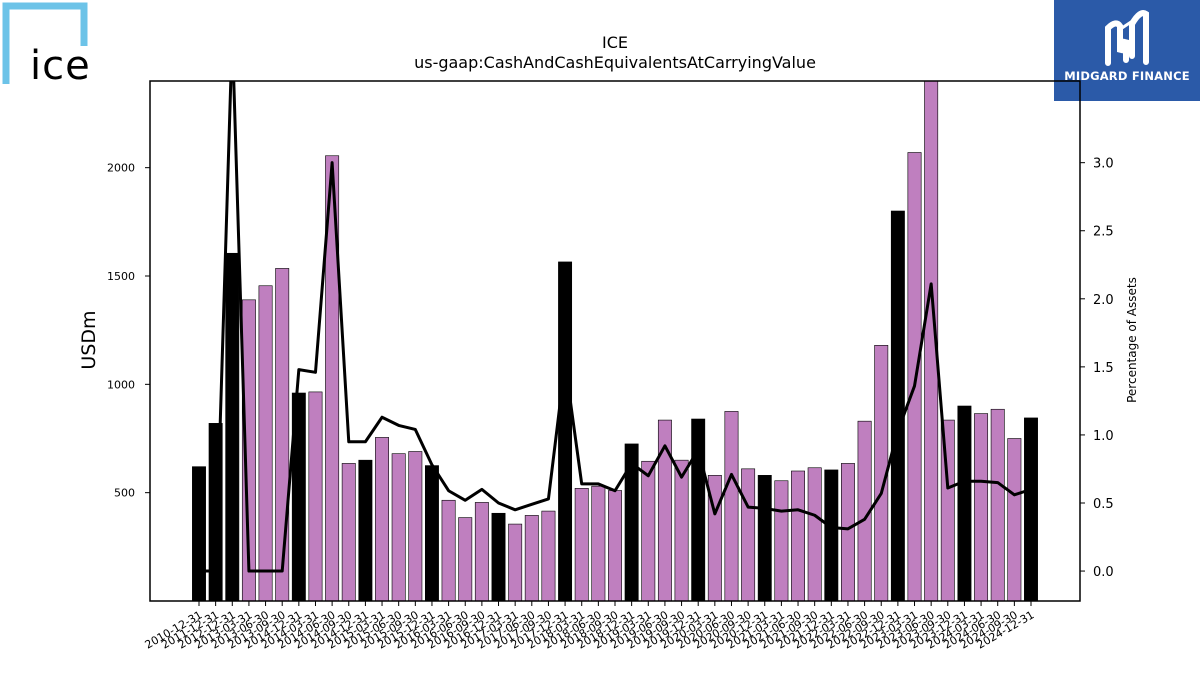 This screenshot has width=1200, height=675. I want to click on y2-tick-label: 1.0, so click(1103, 436).